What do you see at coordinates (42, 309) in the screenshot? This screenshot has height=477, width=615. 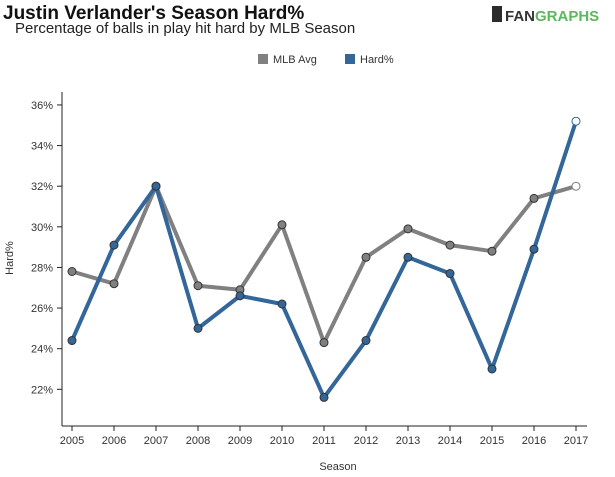 I see `y-tick-label: 26%` at bounding box center [42, 309].